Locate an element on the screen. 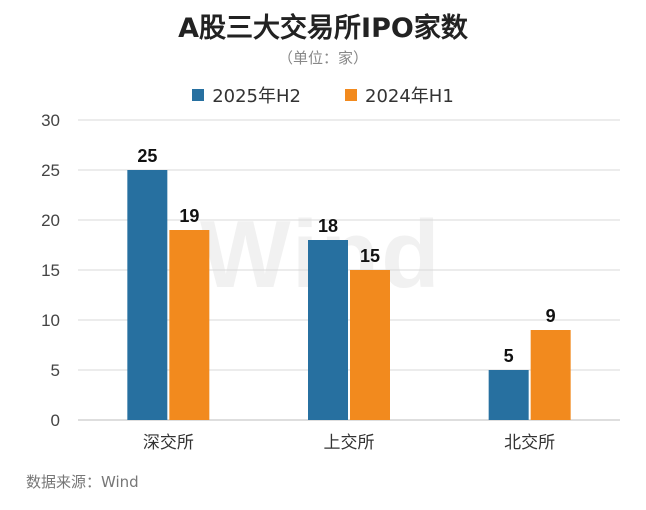 The width and height of the screenshot is (646, 510). legend-item-series-2: 2024年H1 is located at coordinates (399, 95).